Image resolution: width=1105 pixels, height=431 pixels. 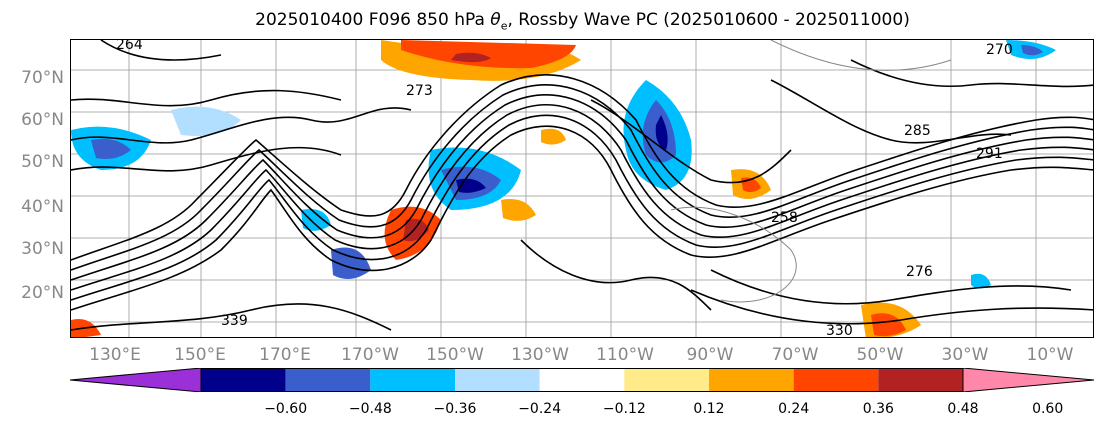 I want to click on lat-label: 70°N, so click(x=42, y=78).